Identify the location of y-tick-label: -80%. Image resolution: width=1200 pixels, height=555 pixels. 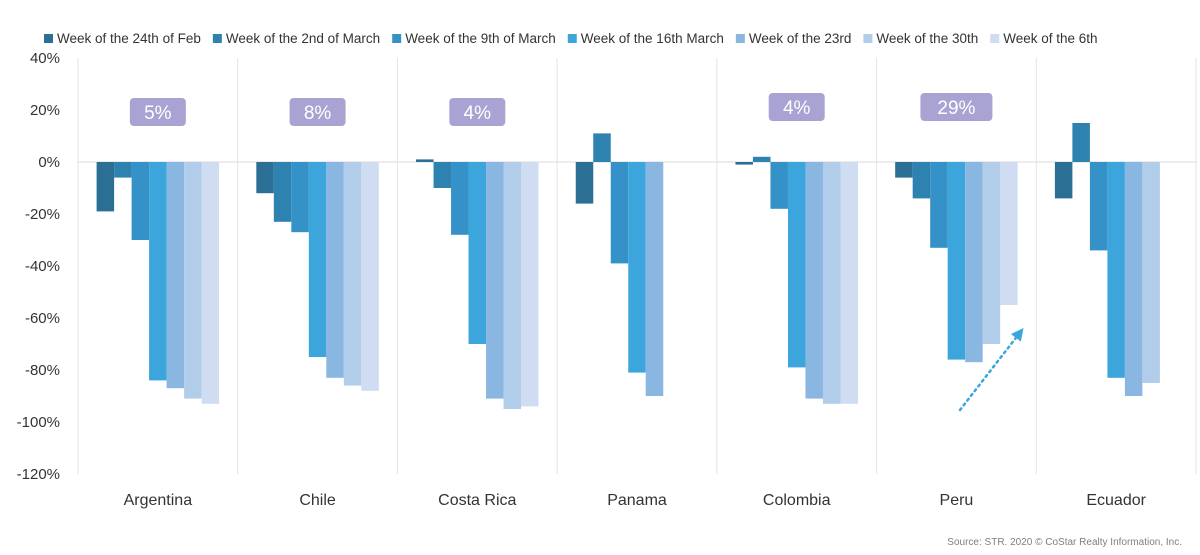
(42, 370).